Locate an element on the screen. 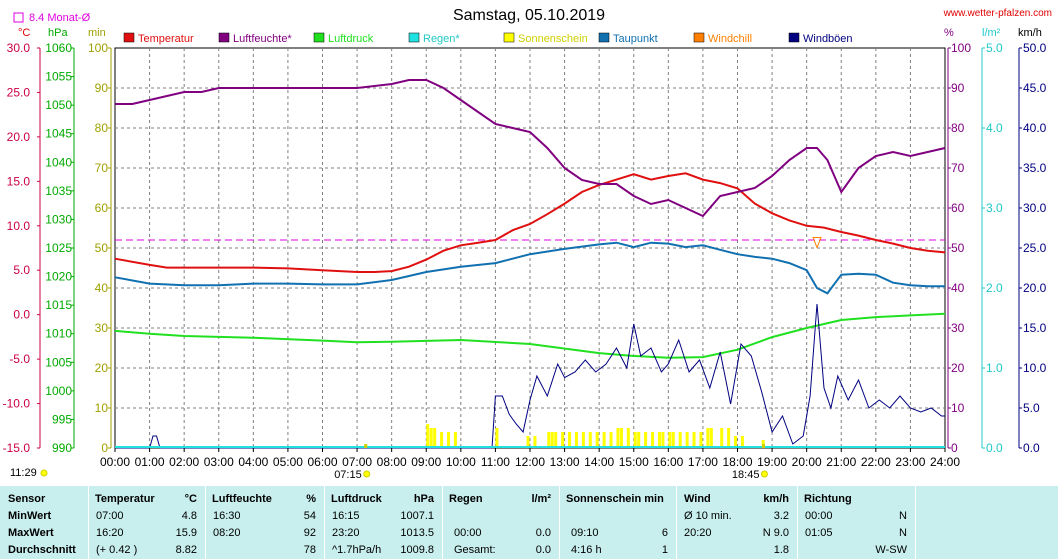 Image resolution: width=1058 pixels, height=559 pixels. pct-tick-label: 100 is located at coordinates (961, 48).